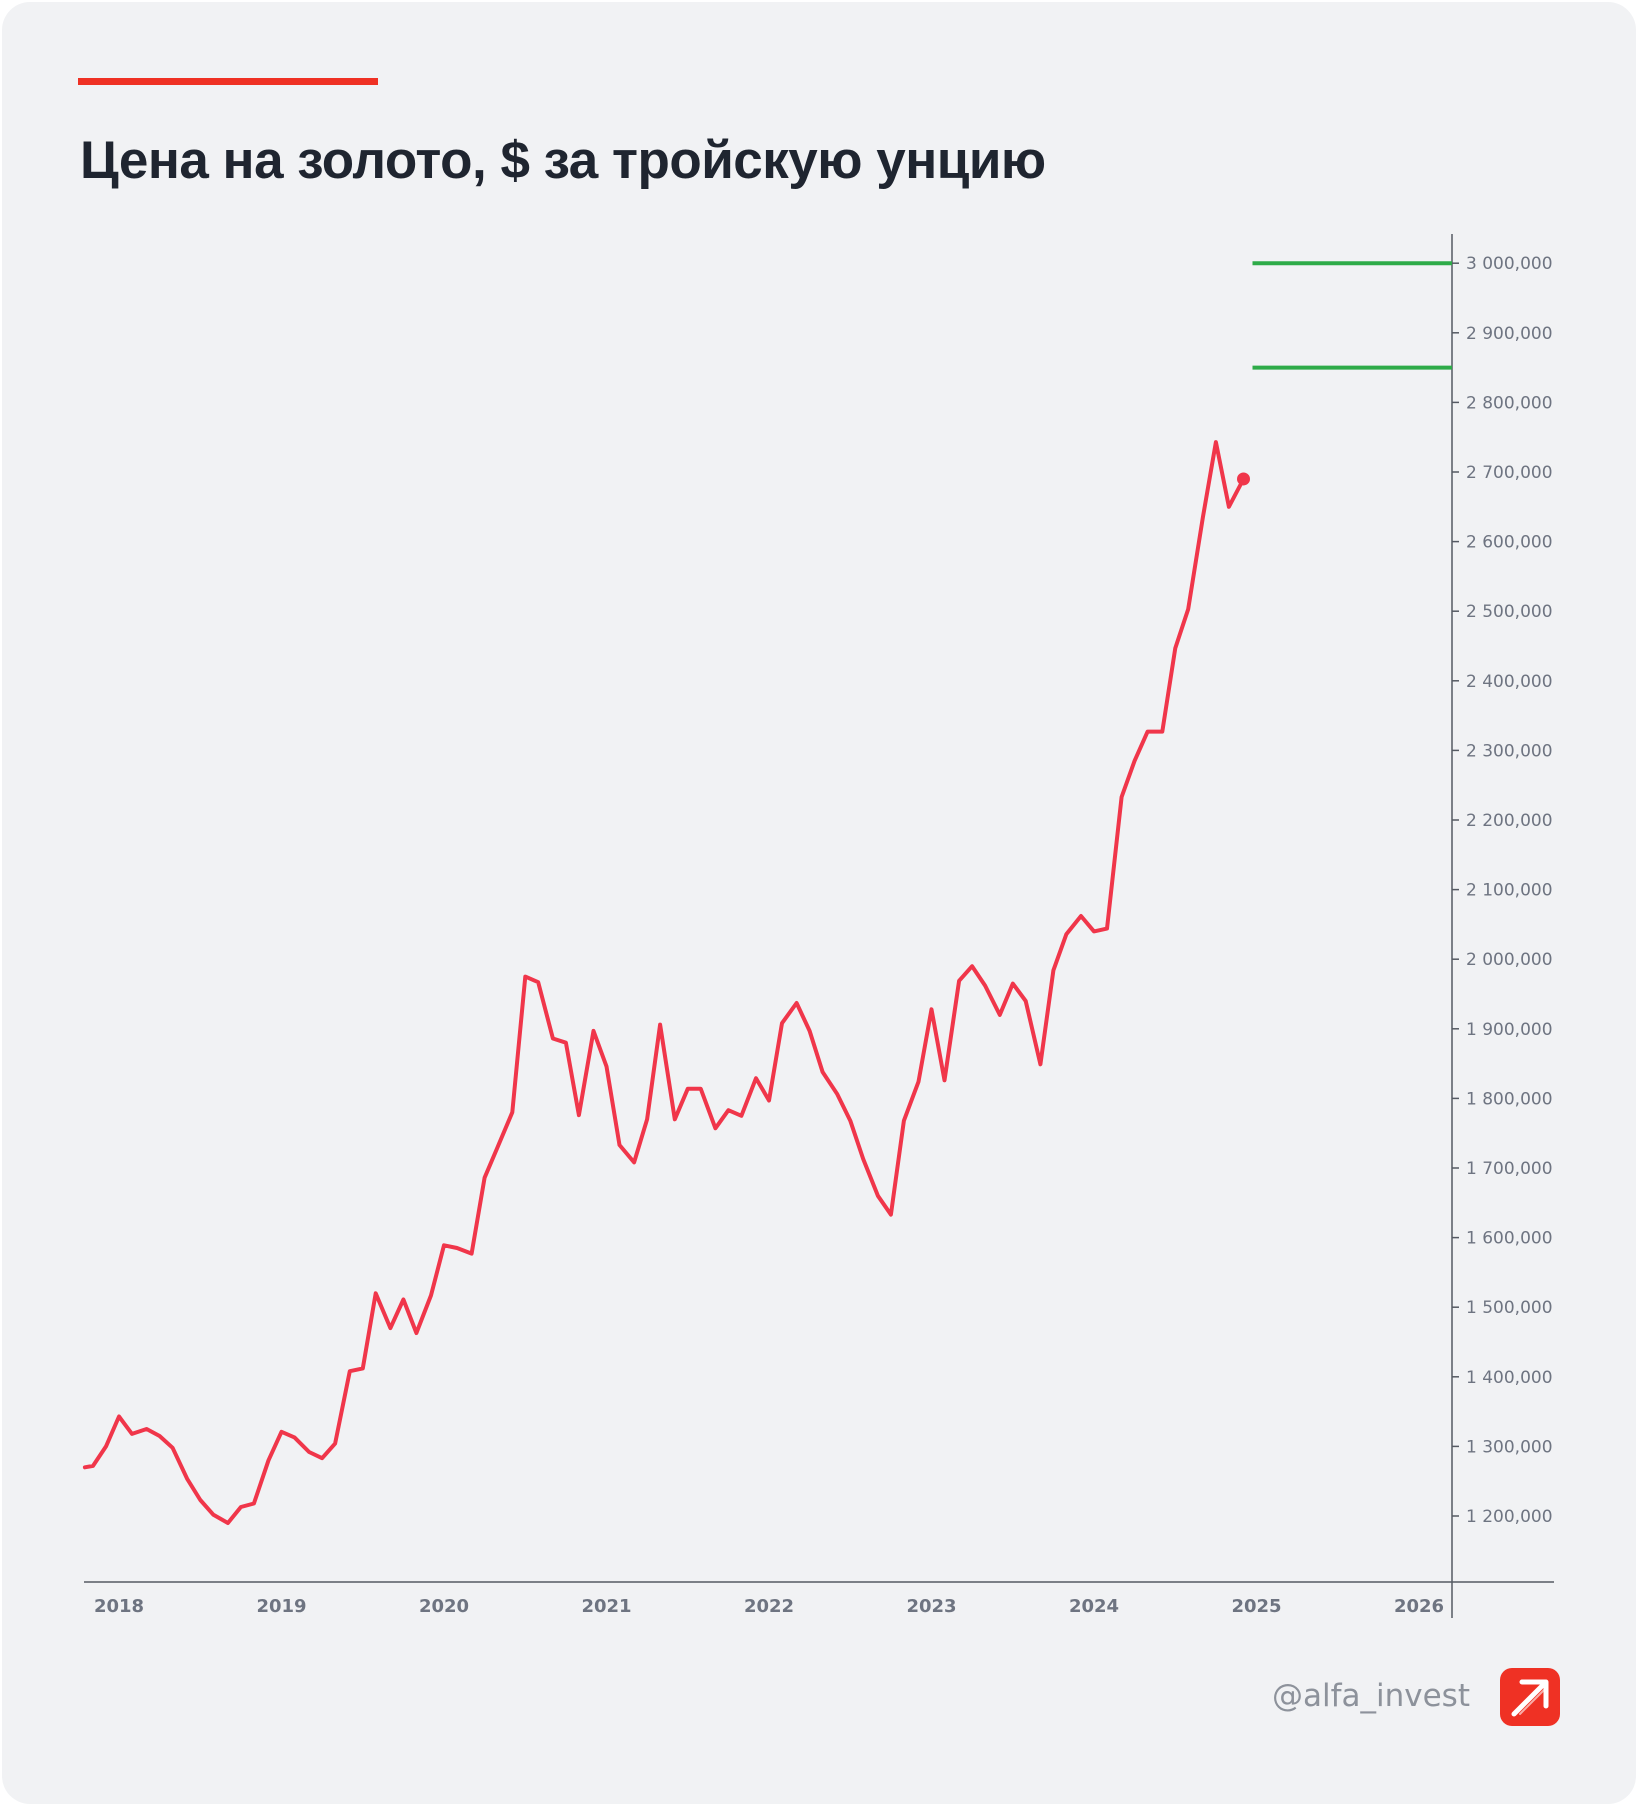  What do you see at coordinates (1509, 1447) in the screenshot?
I see `y-tick-label: 1 300,000` at bounding box center [1509, 1447].